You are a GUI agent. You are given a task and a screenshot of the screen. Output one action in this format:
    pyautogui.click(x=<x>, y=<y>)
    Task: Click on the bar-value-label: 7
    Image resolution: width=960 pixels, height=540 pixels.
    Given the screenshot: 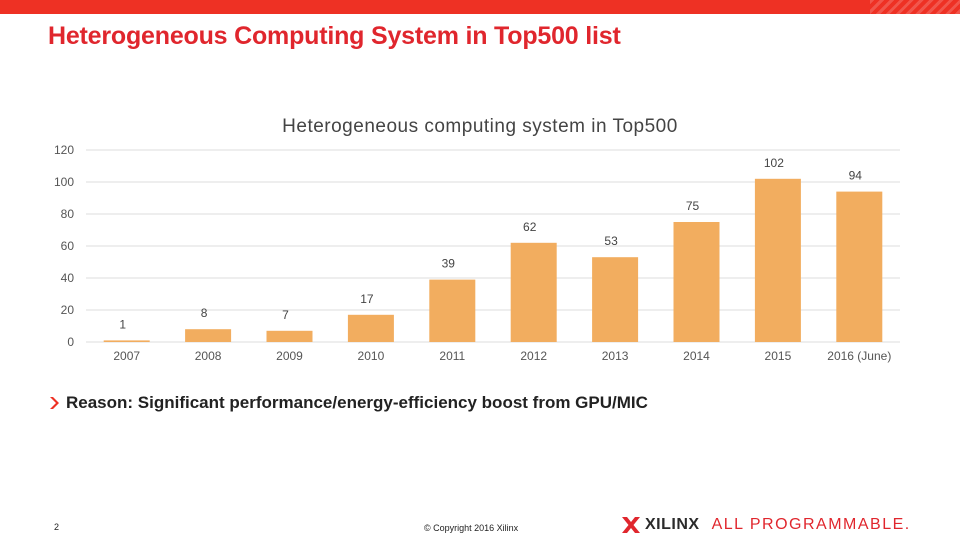 What is the action you would take?
    pyautogui.click(x=285, y=315)
    